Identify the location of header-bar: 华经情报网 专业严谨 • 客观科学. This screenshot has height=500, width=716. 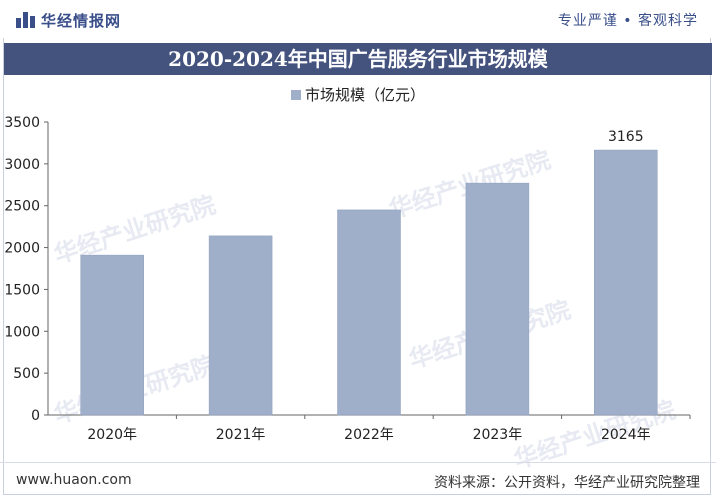
(358, 19).